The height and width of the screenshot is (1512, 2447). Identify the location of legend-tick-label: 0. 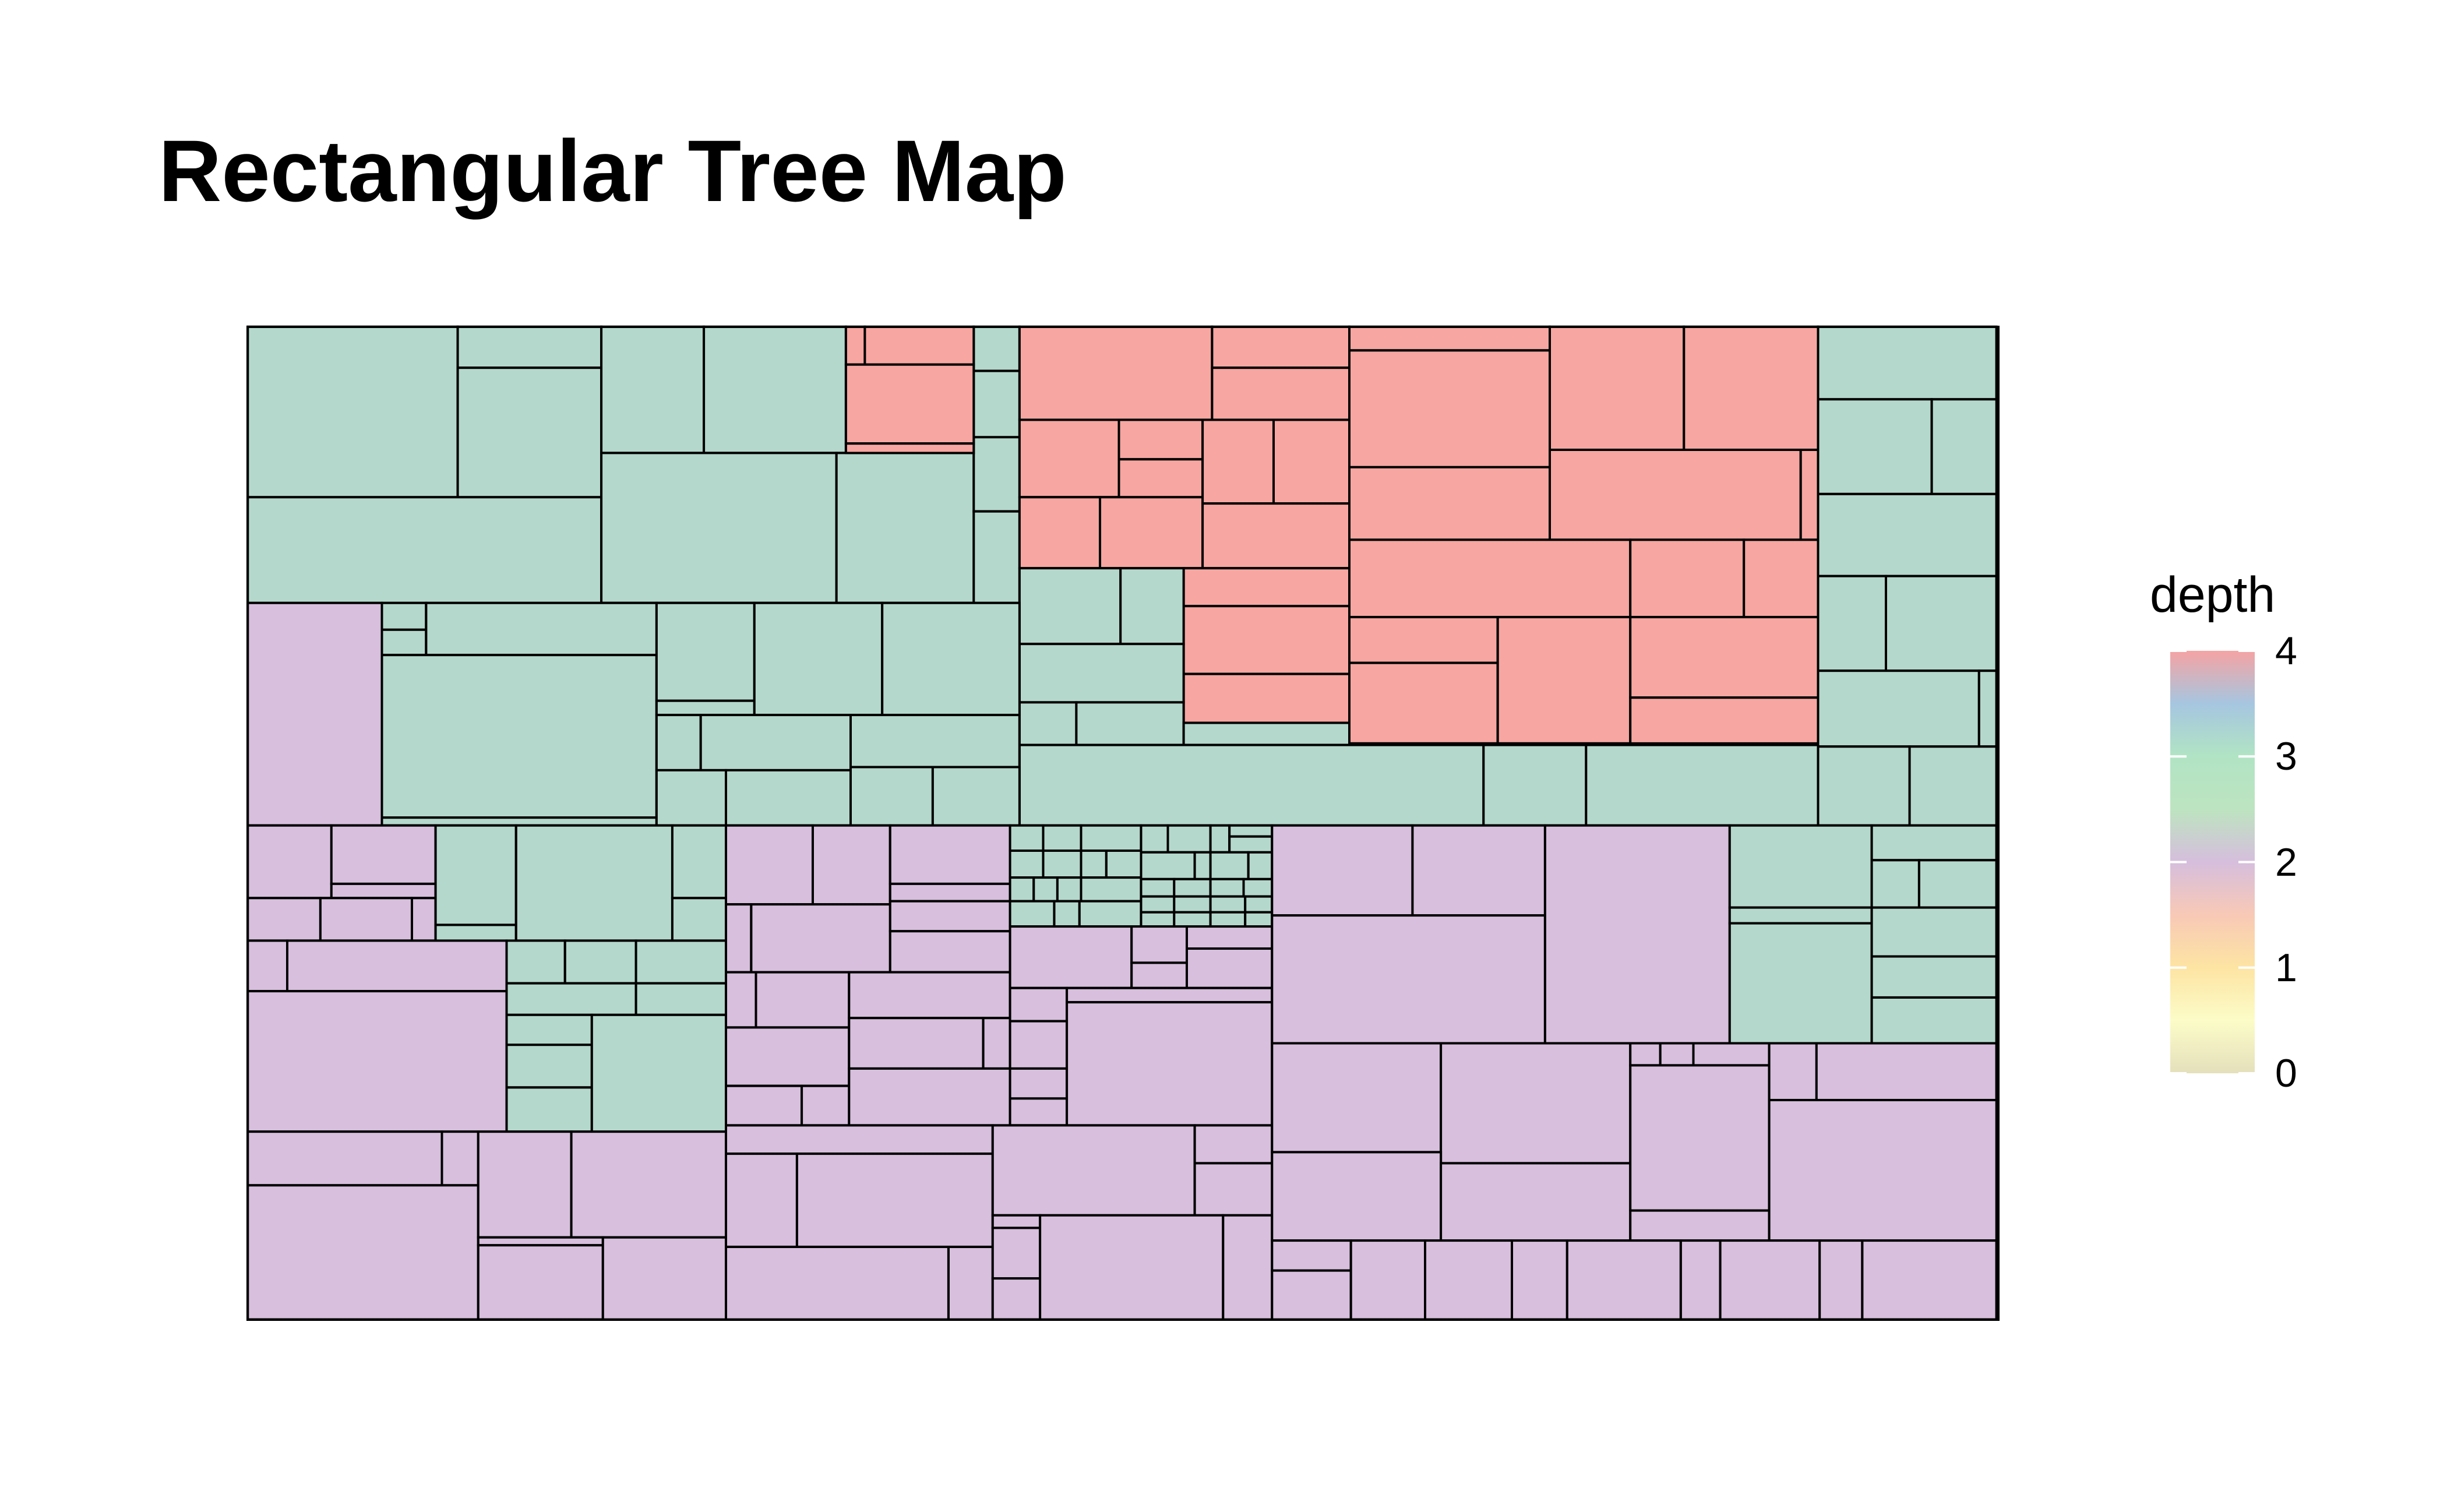
(2286, 1073).